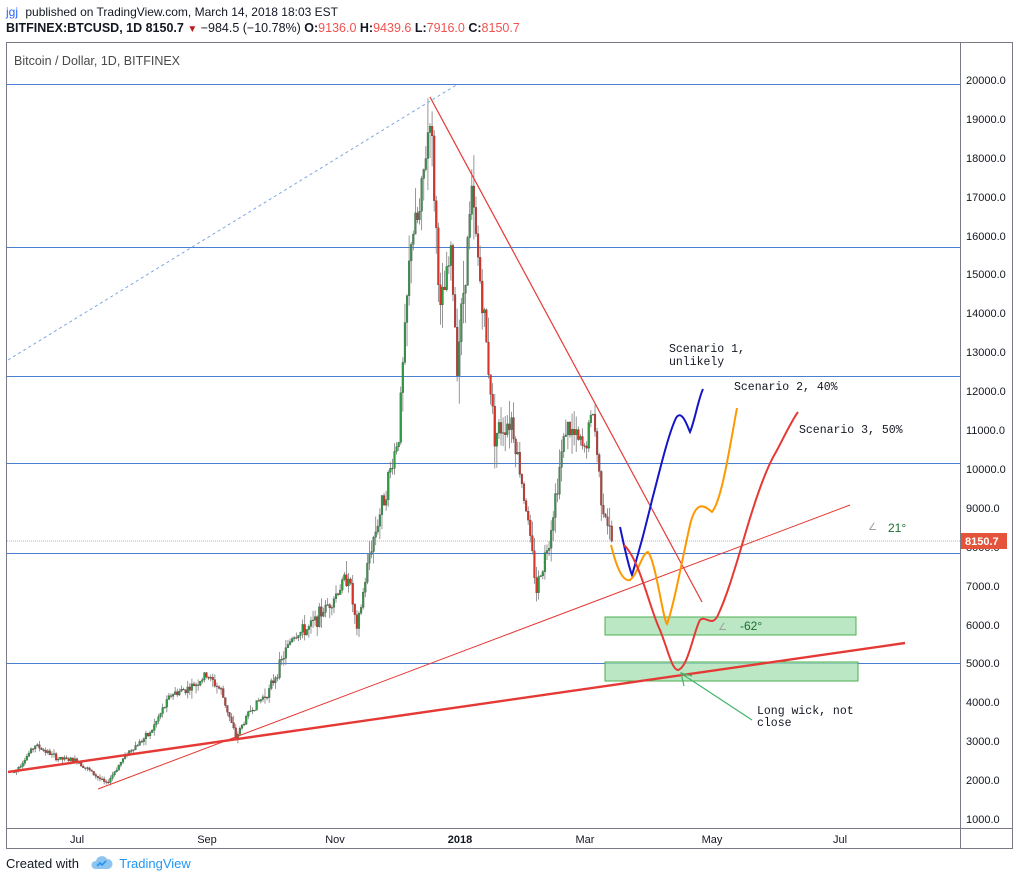  Describe the element at coordinates (392, 28) in the screenshot. I see `high-value: 9439.6` at that location.